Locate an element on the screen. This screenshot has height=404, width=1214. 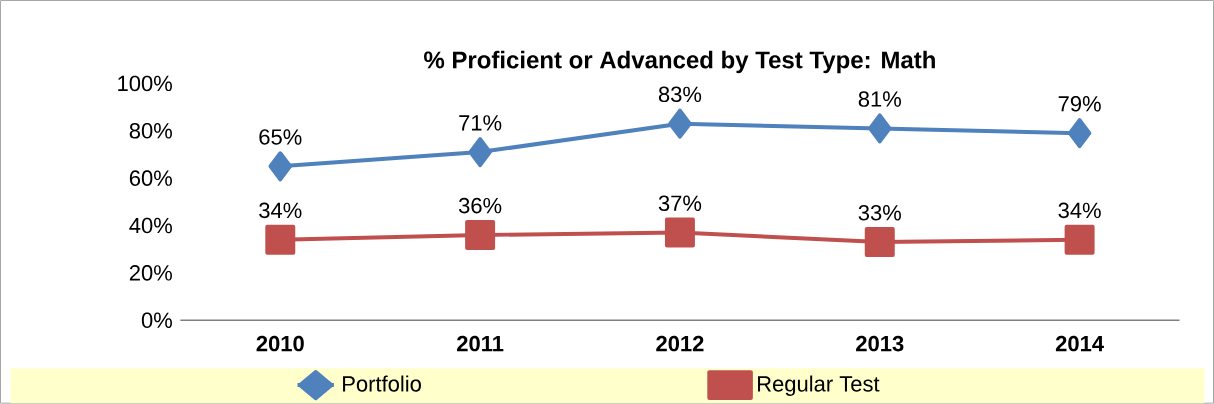
data-label: 36% is located at coordinates (480, 206).